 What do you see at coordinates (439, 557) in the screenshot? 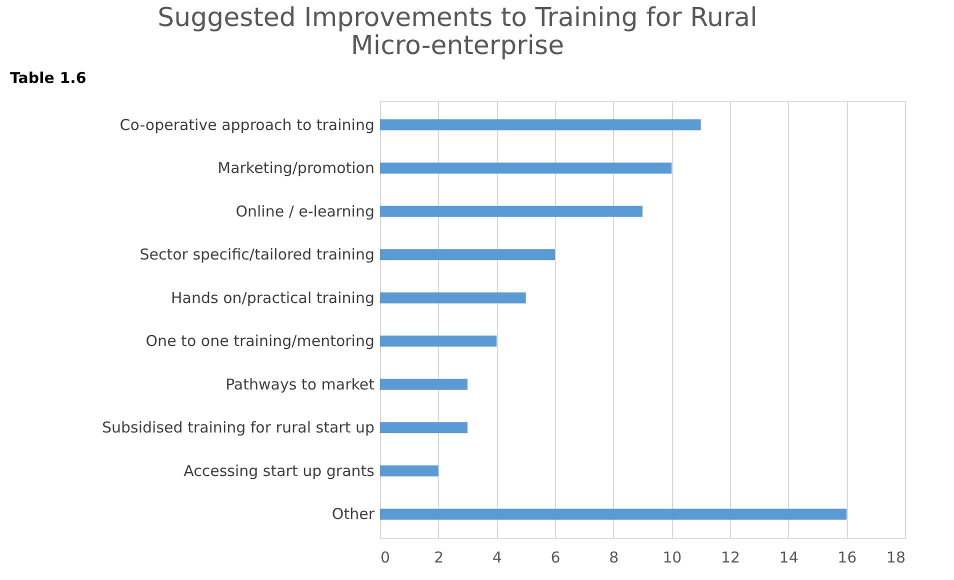
I see `x-tick-label: 2` at bounding box center [439, 557].